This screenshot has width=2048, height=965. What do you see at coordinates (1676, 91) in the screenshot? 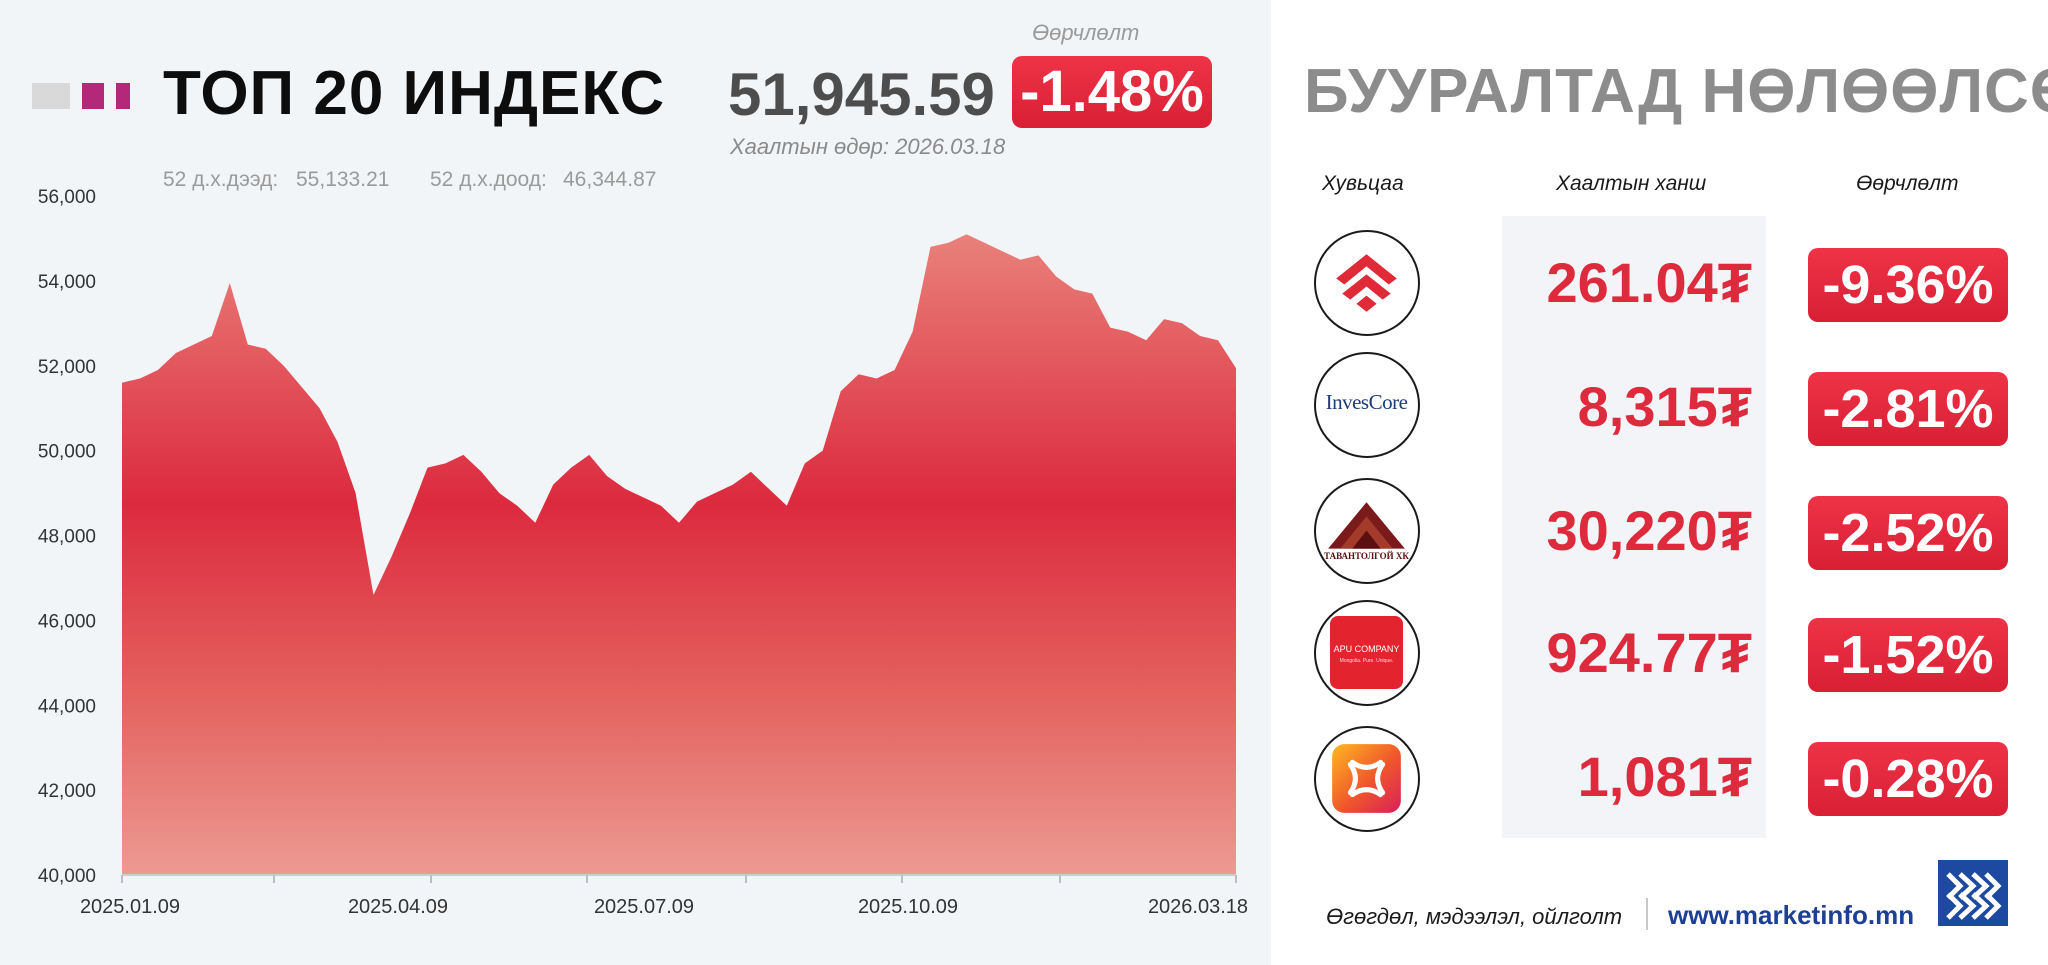
I see `decliners-title: БУУРАЛТАД НӨЛӨӨЛСӨН` at bounding box center [1676, 91].